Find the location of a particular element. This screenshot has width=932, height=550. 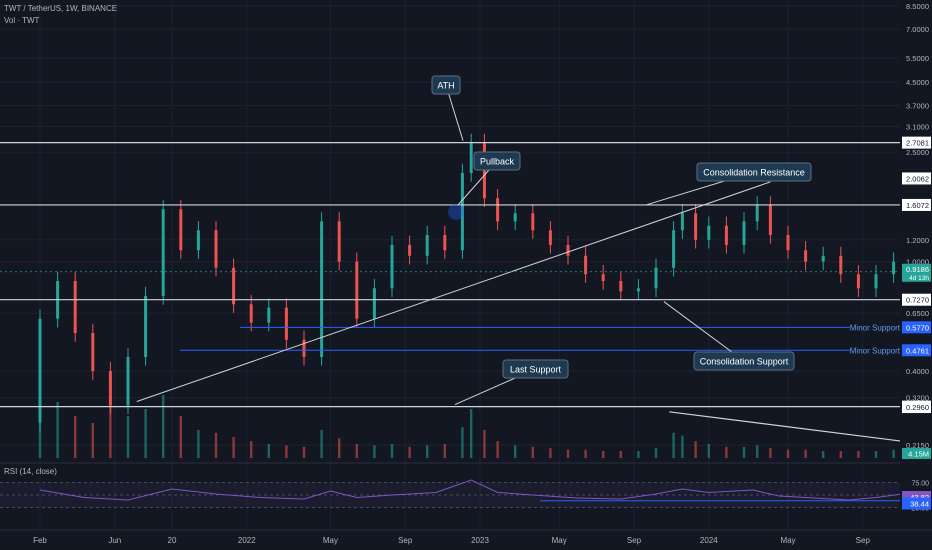

level-price-tag: 2.7081 is located at coordinates (917, 143).